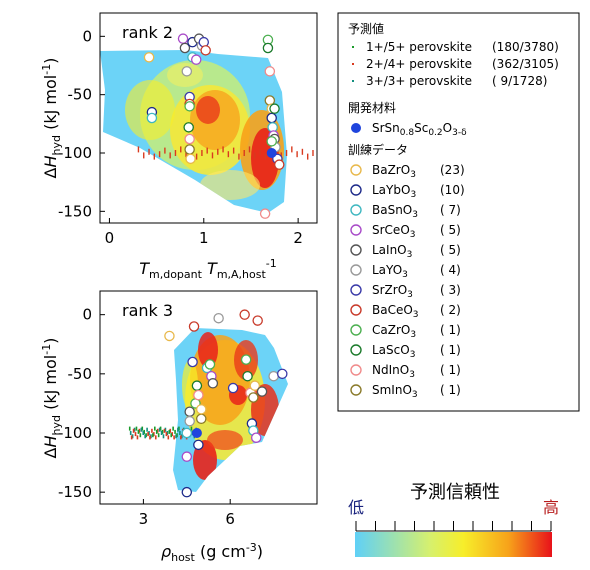  I want to click on axes-rank2, so click(208, 118).